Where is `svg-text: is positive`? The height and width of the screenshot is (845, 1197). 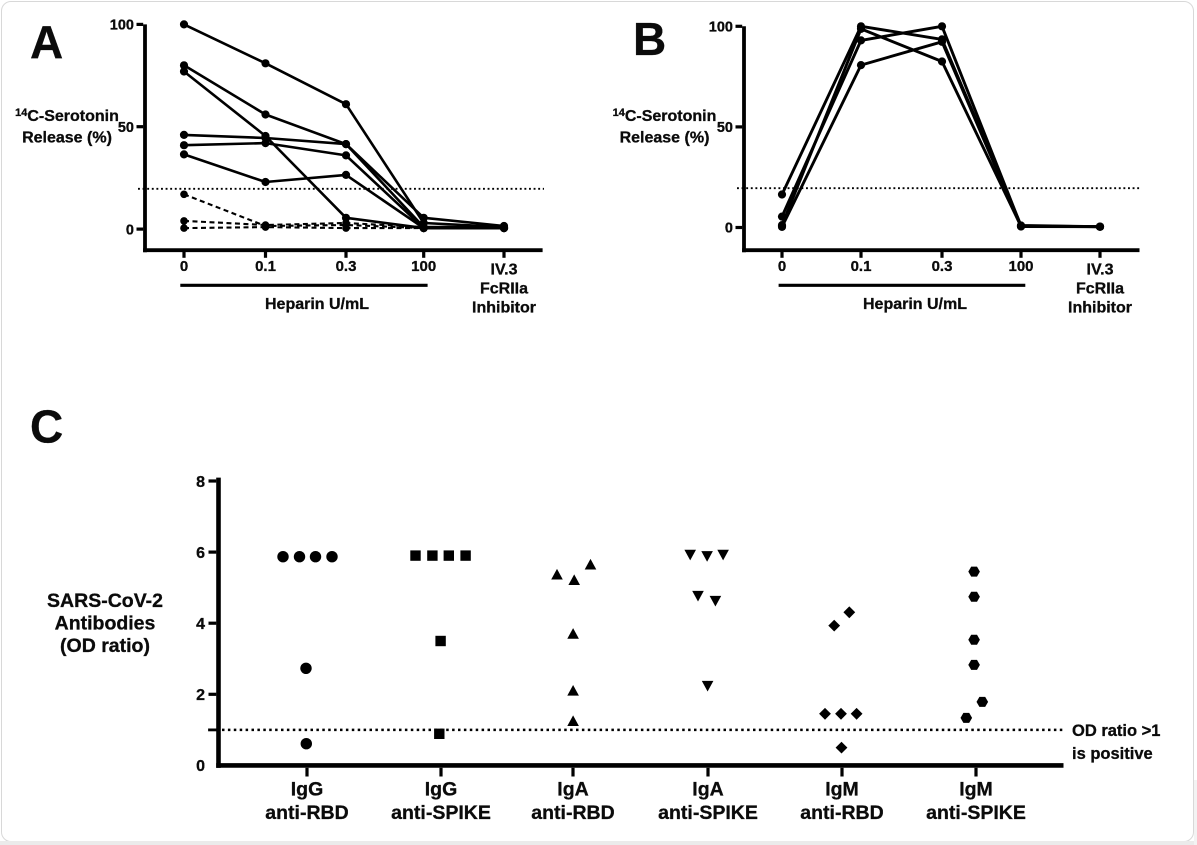 svg-text: is positive is located at coordinates (1112, 754).